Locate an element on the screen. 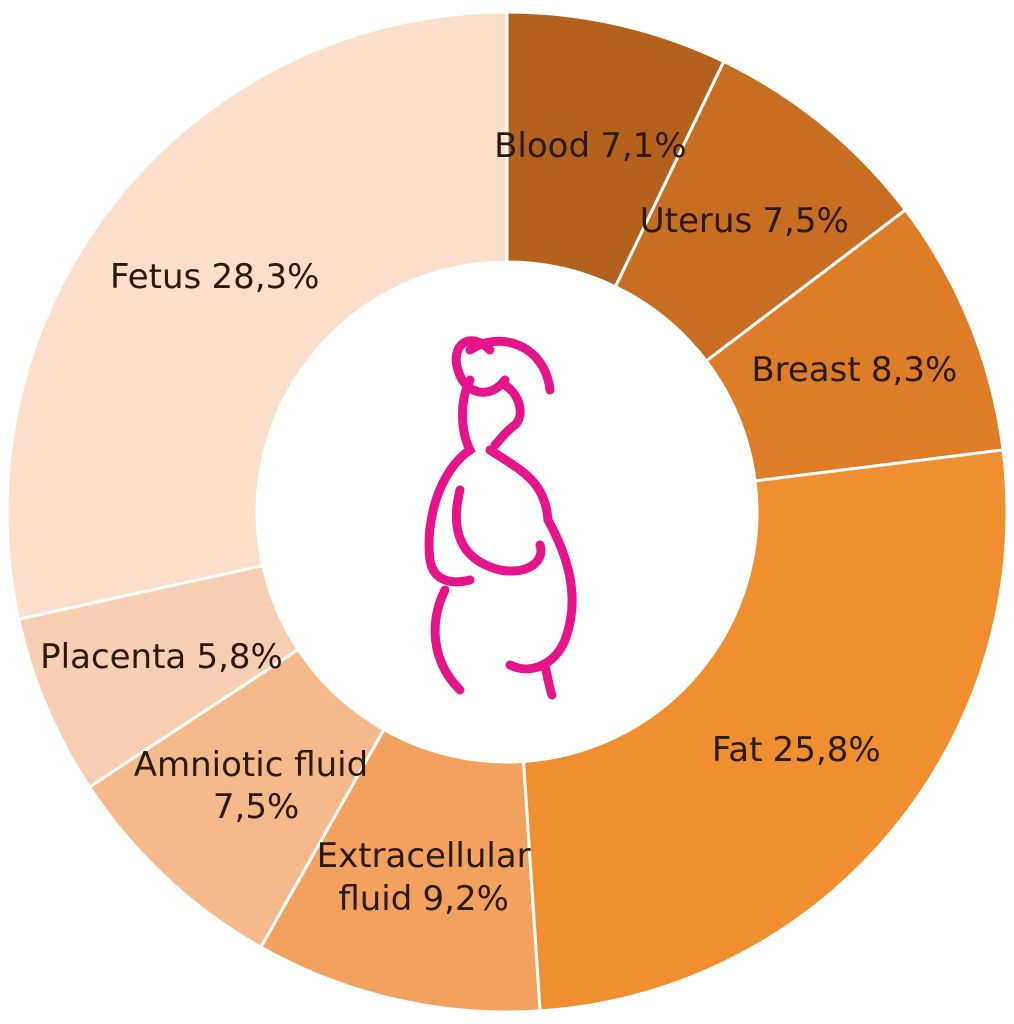  value-label: 25,8% is located at coordinates (826, 750).